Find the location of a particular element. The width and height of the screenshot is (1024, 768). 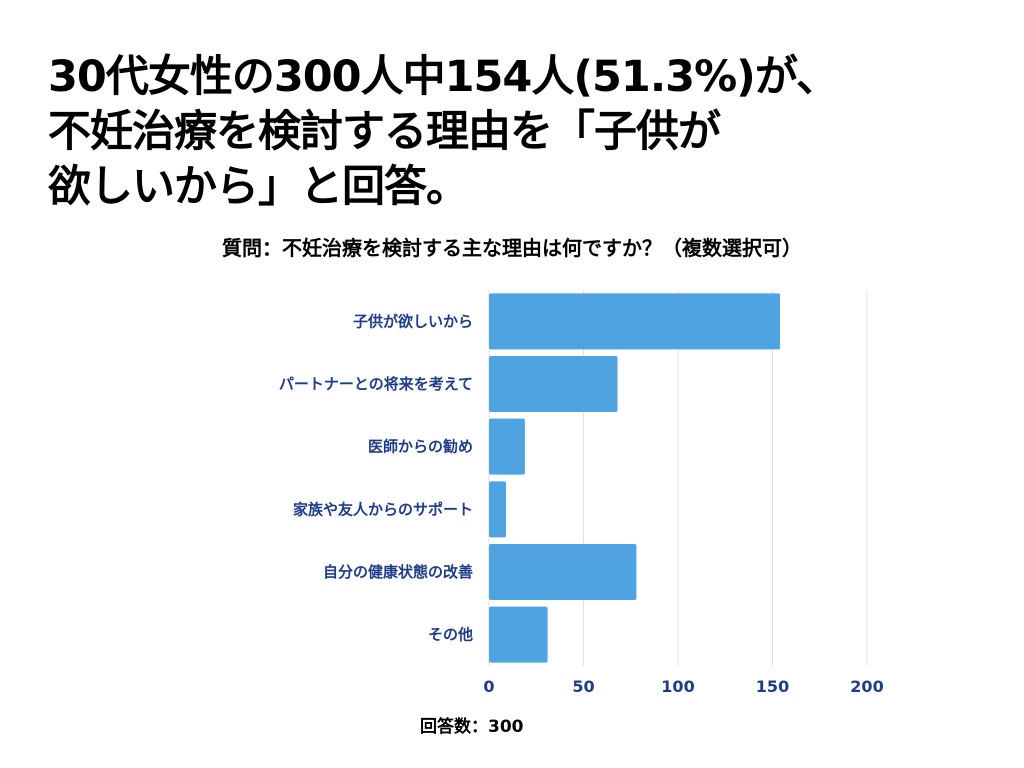

bars is located at coordinates (635, 478).